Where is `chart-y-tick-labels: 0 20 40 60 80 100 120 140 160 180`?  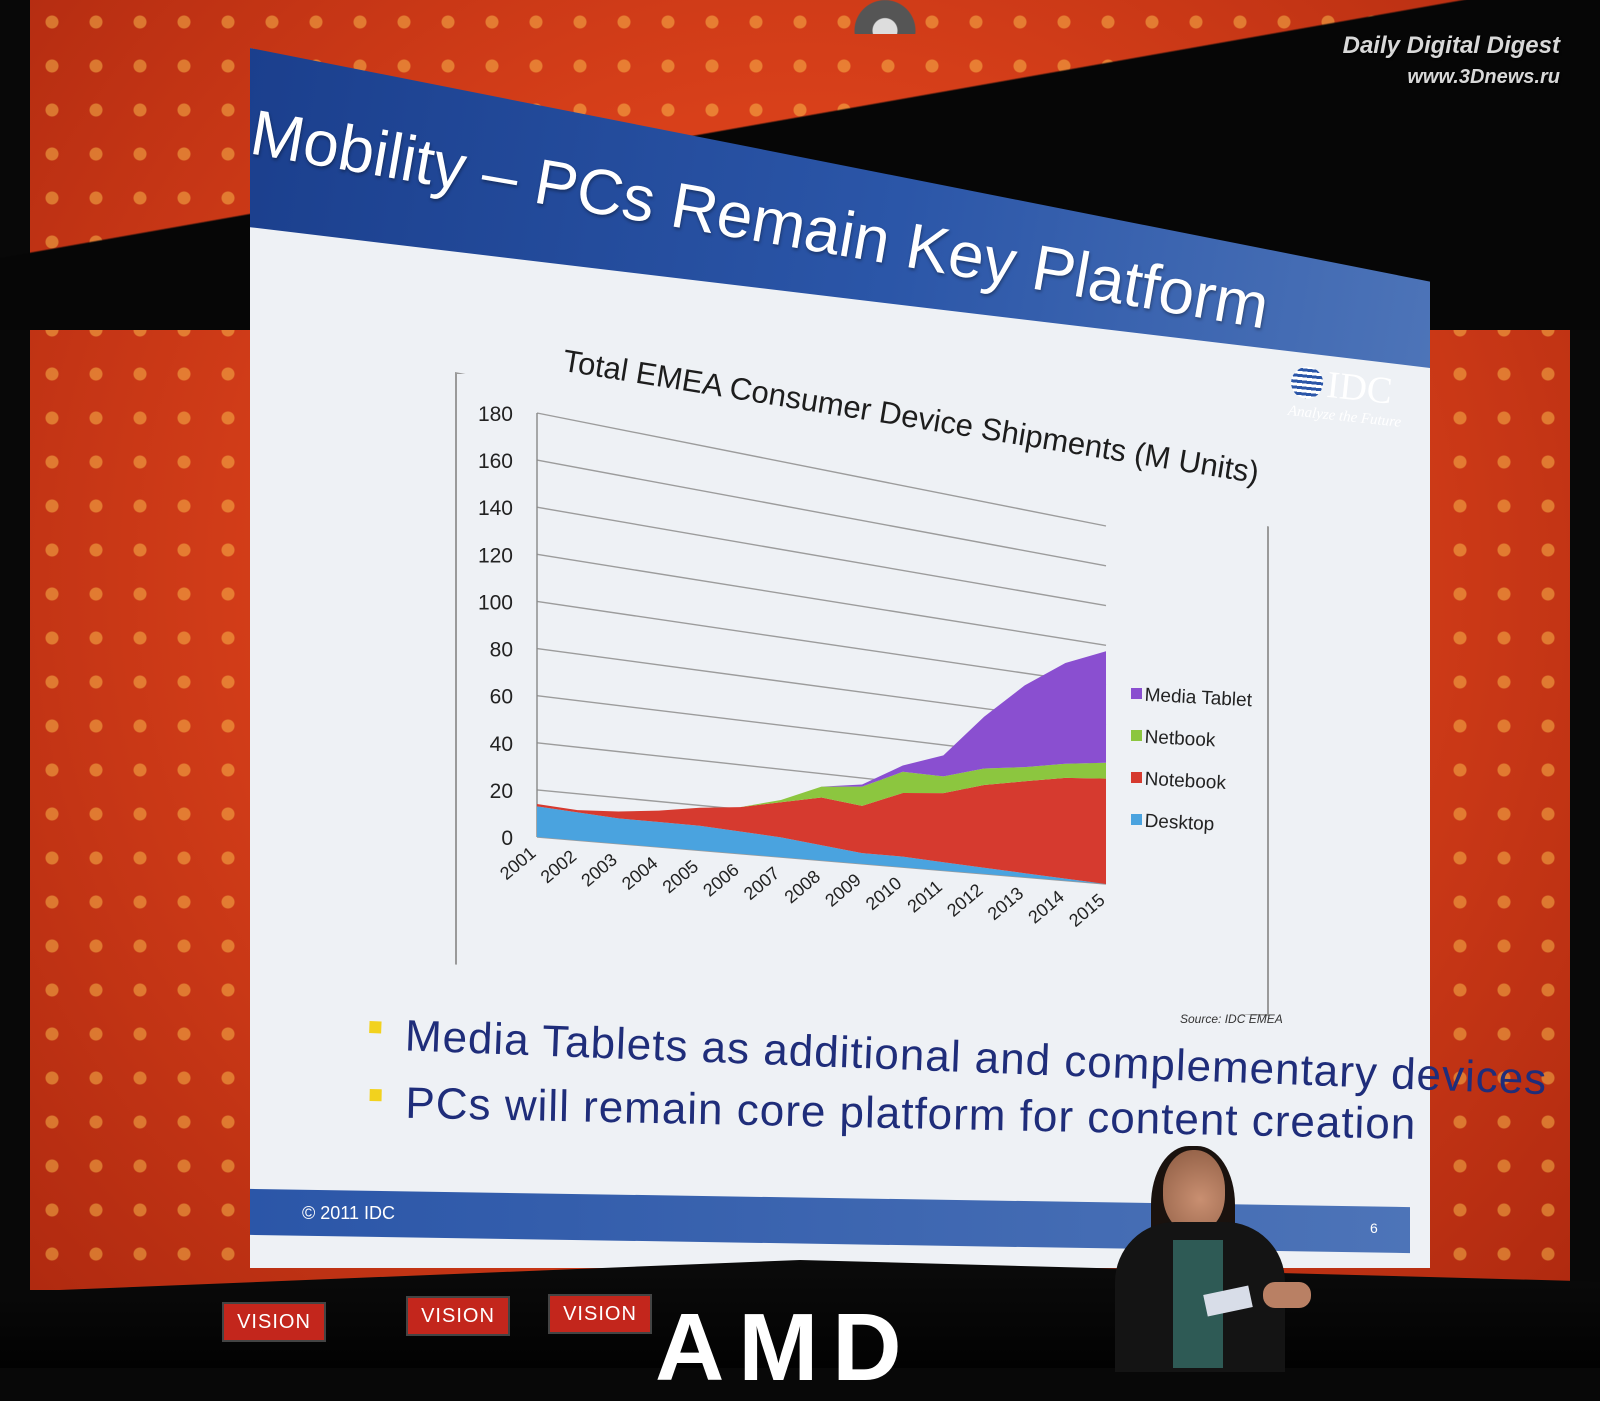
chart-y-tick-labels: 0 20 40 60 80 100 120 140 160 180 is located at coordinates (495, 626).